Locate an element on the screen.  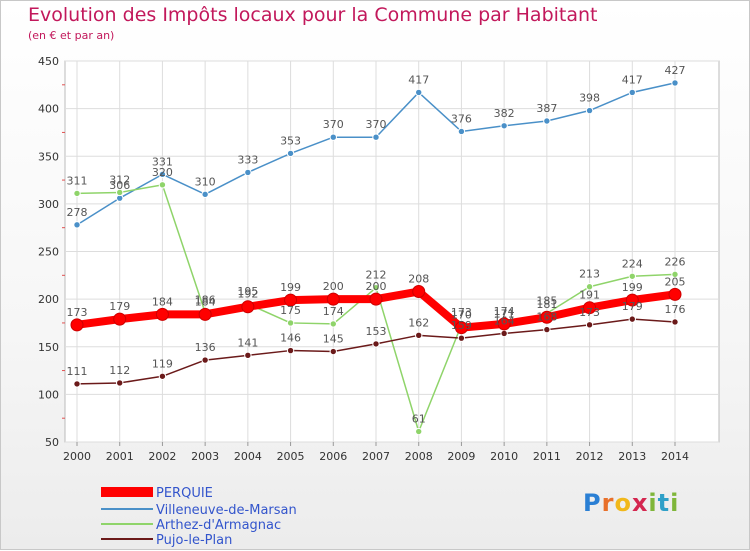
data-label: 174 is located at coordinates (504, 311).